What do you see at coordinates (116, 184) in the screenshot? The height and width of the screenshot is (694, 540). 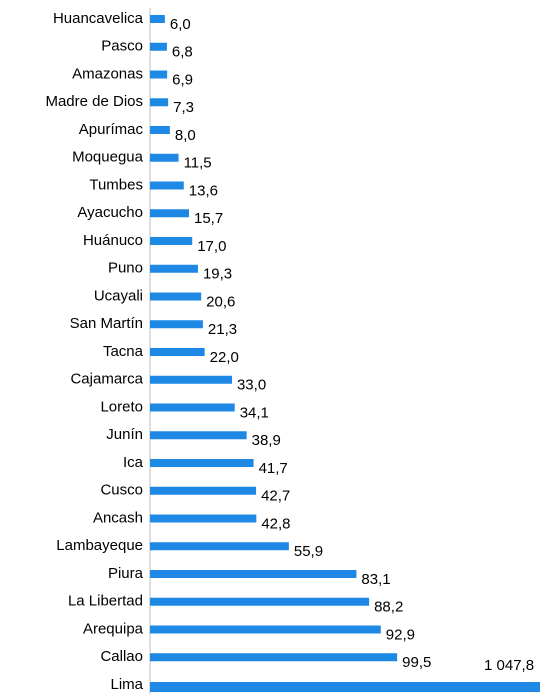 I see `category-label: Tumbes` at bounding box center [116, 184].